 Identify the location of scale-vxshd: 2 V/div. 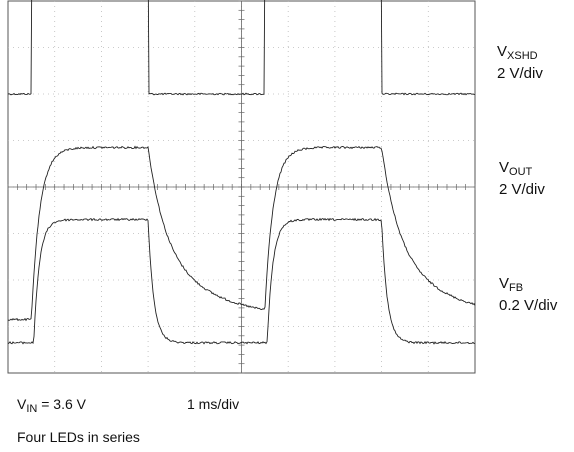
(520, 73).